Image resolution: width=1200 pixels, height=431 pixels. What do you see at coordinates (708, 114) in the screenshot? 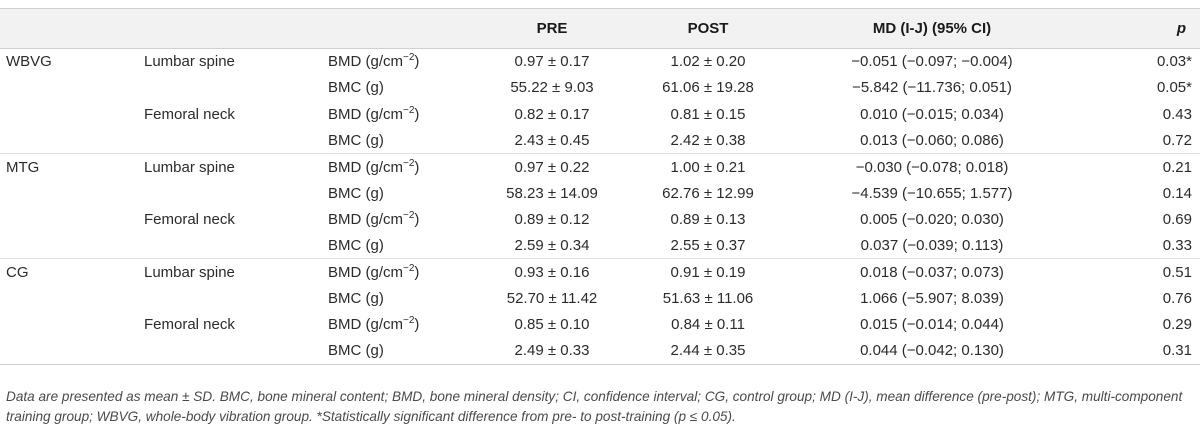
I see `cell-post: 0.81 ± 0.15` at bounding box center [708, 114].